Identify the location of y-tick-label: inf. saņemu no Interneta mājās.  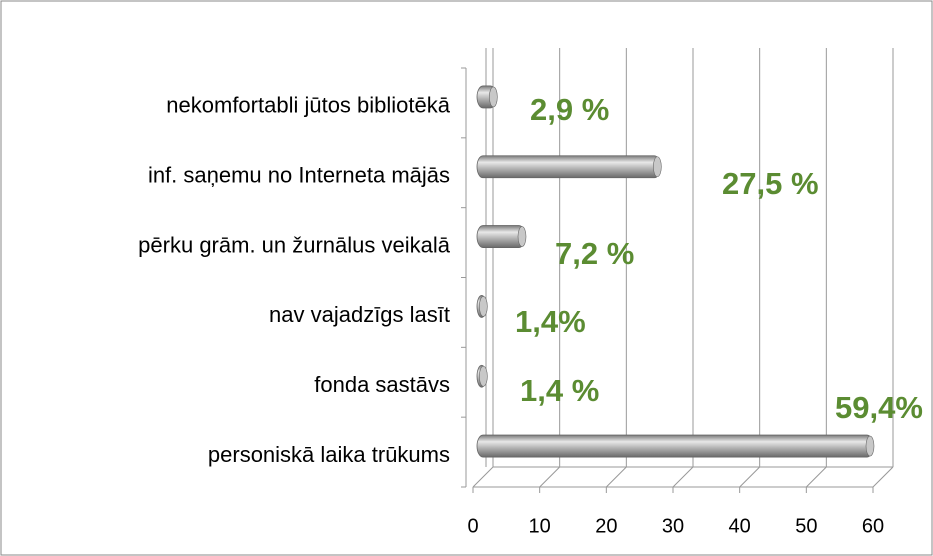
(299, 175).